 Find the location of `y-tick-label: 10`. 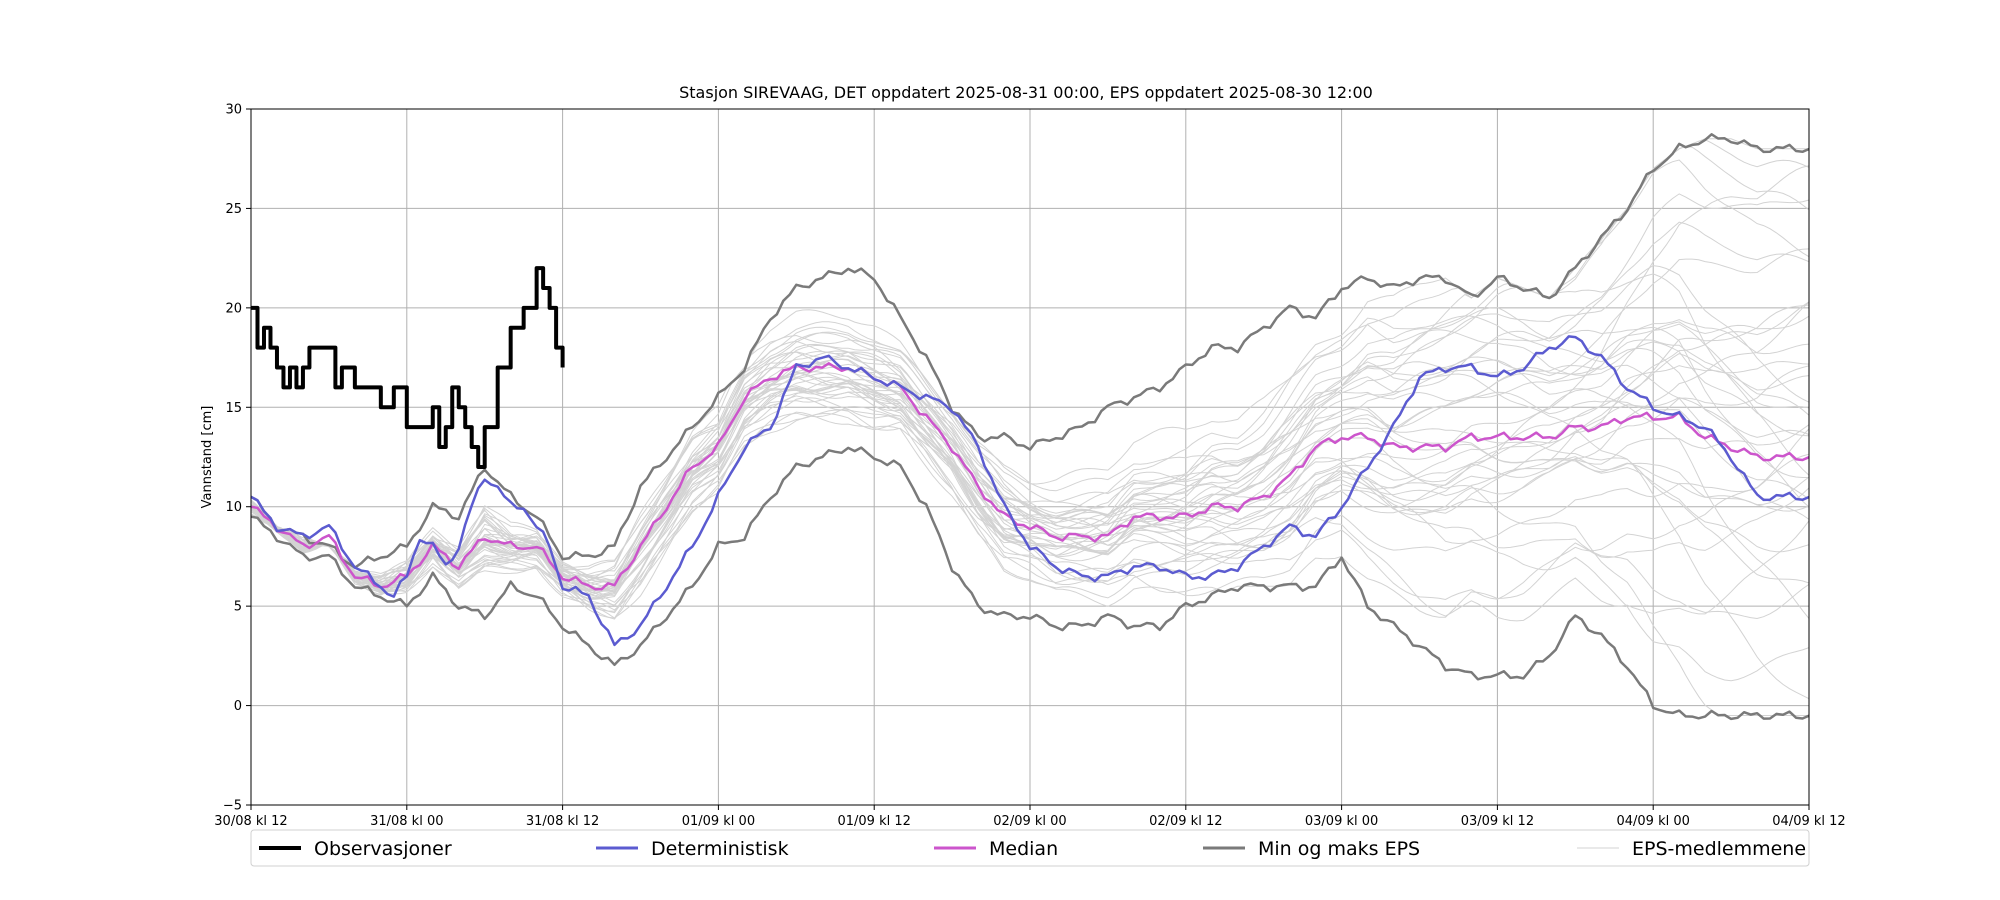

y-tick-label: 10 is located at coordinates (233, 507).